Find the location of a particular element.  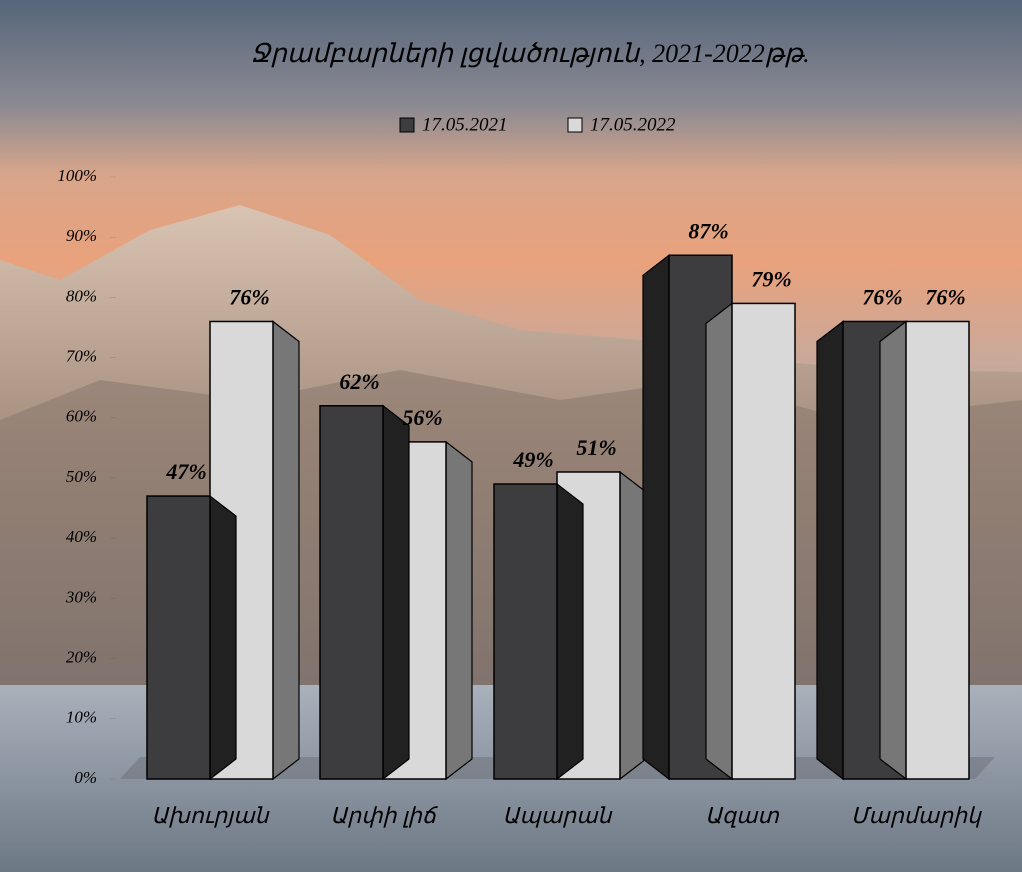

y-tick-label: 60% is located at coordinates (81, 416).